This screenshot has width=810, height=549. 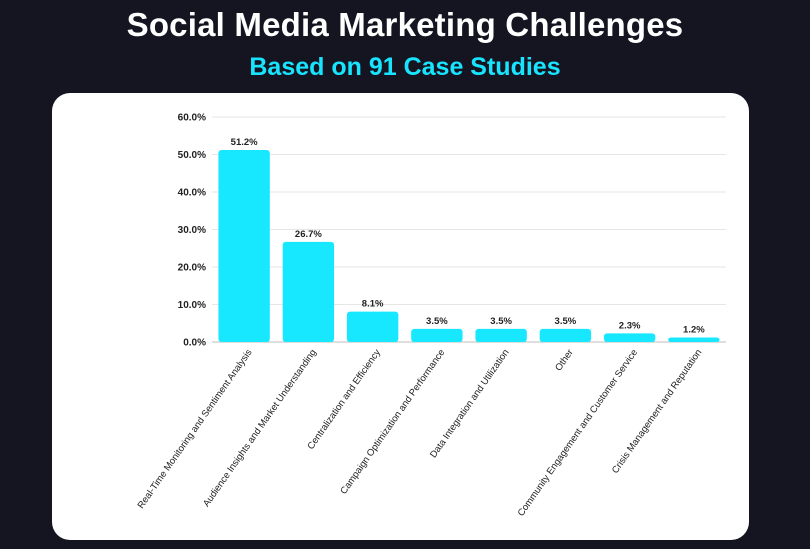 I want to click on y-tick-label: 30.0%, so click(x=192, y=230).